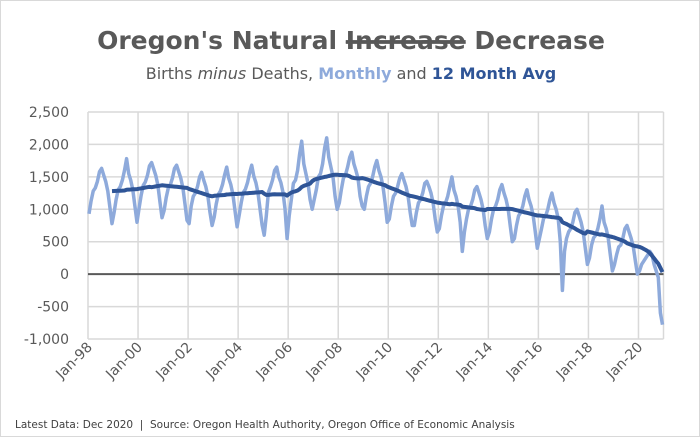 This screenshot has height=438, width=700. Describe the element at coordinates (374, 361) in the screenshot. I see `x-tick-label: Jan-10` at that location.